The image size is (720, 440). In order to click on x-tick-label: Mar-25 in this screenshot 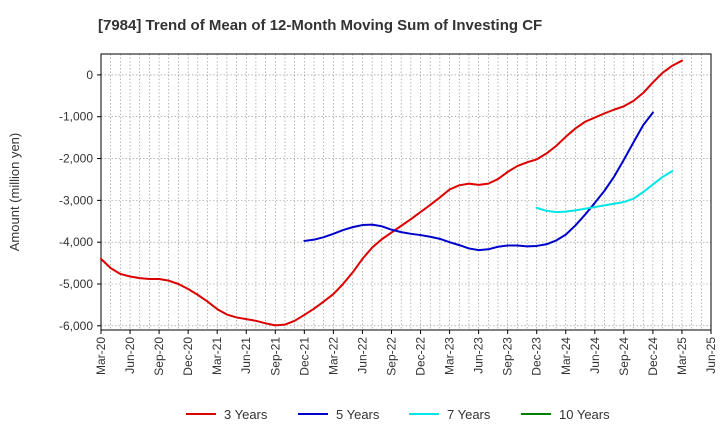, I will do `click(682, 356)`.